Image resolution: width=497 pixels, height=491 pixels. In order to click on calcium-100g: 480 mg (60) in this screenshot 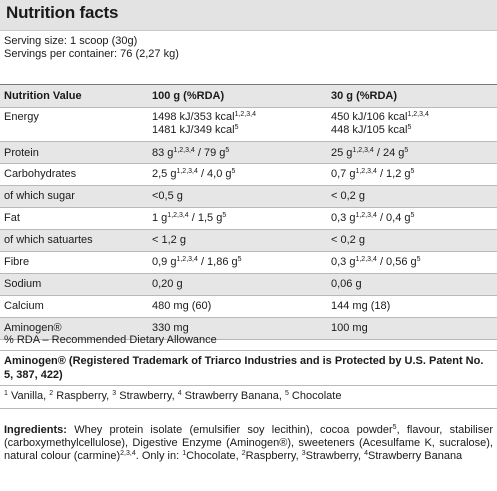, I will do `click(182, 306)`.